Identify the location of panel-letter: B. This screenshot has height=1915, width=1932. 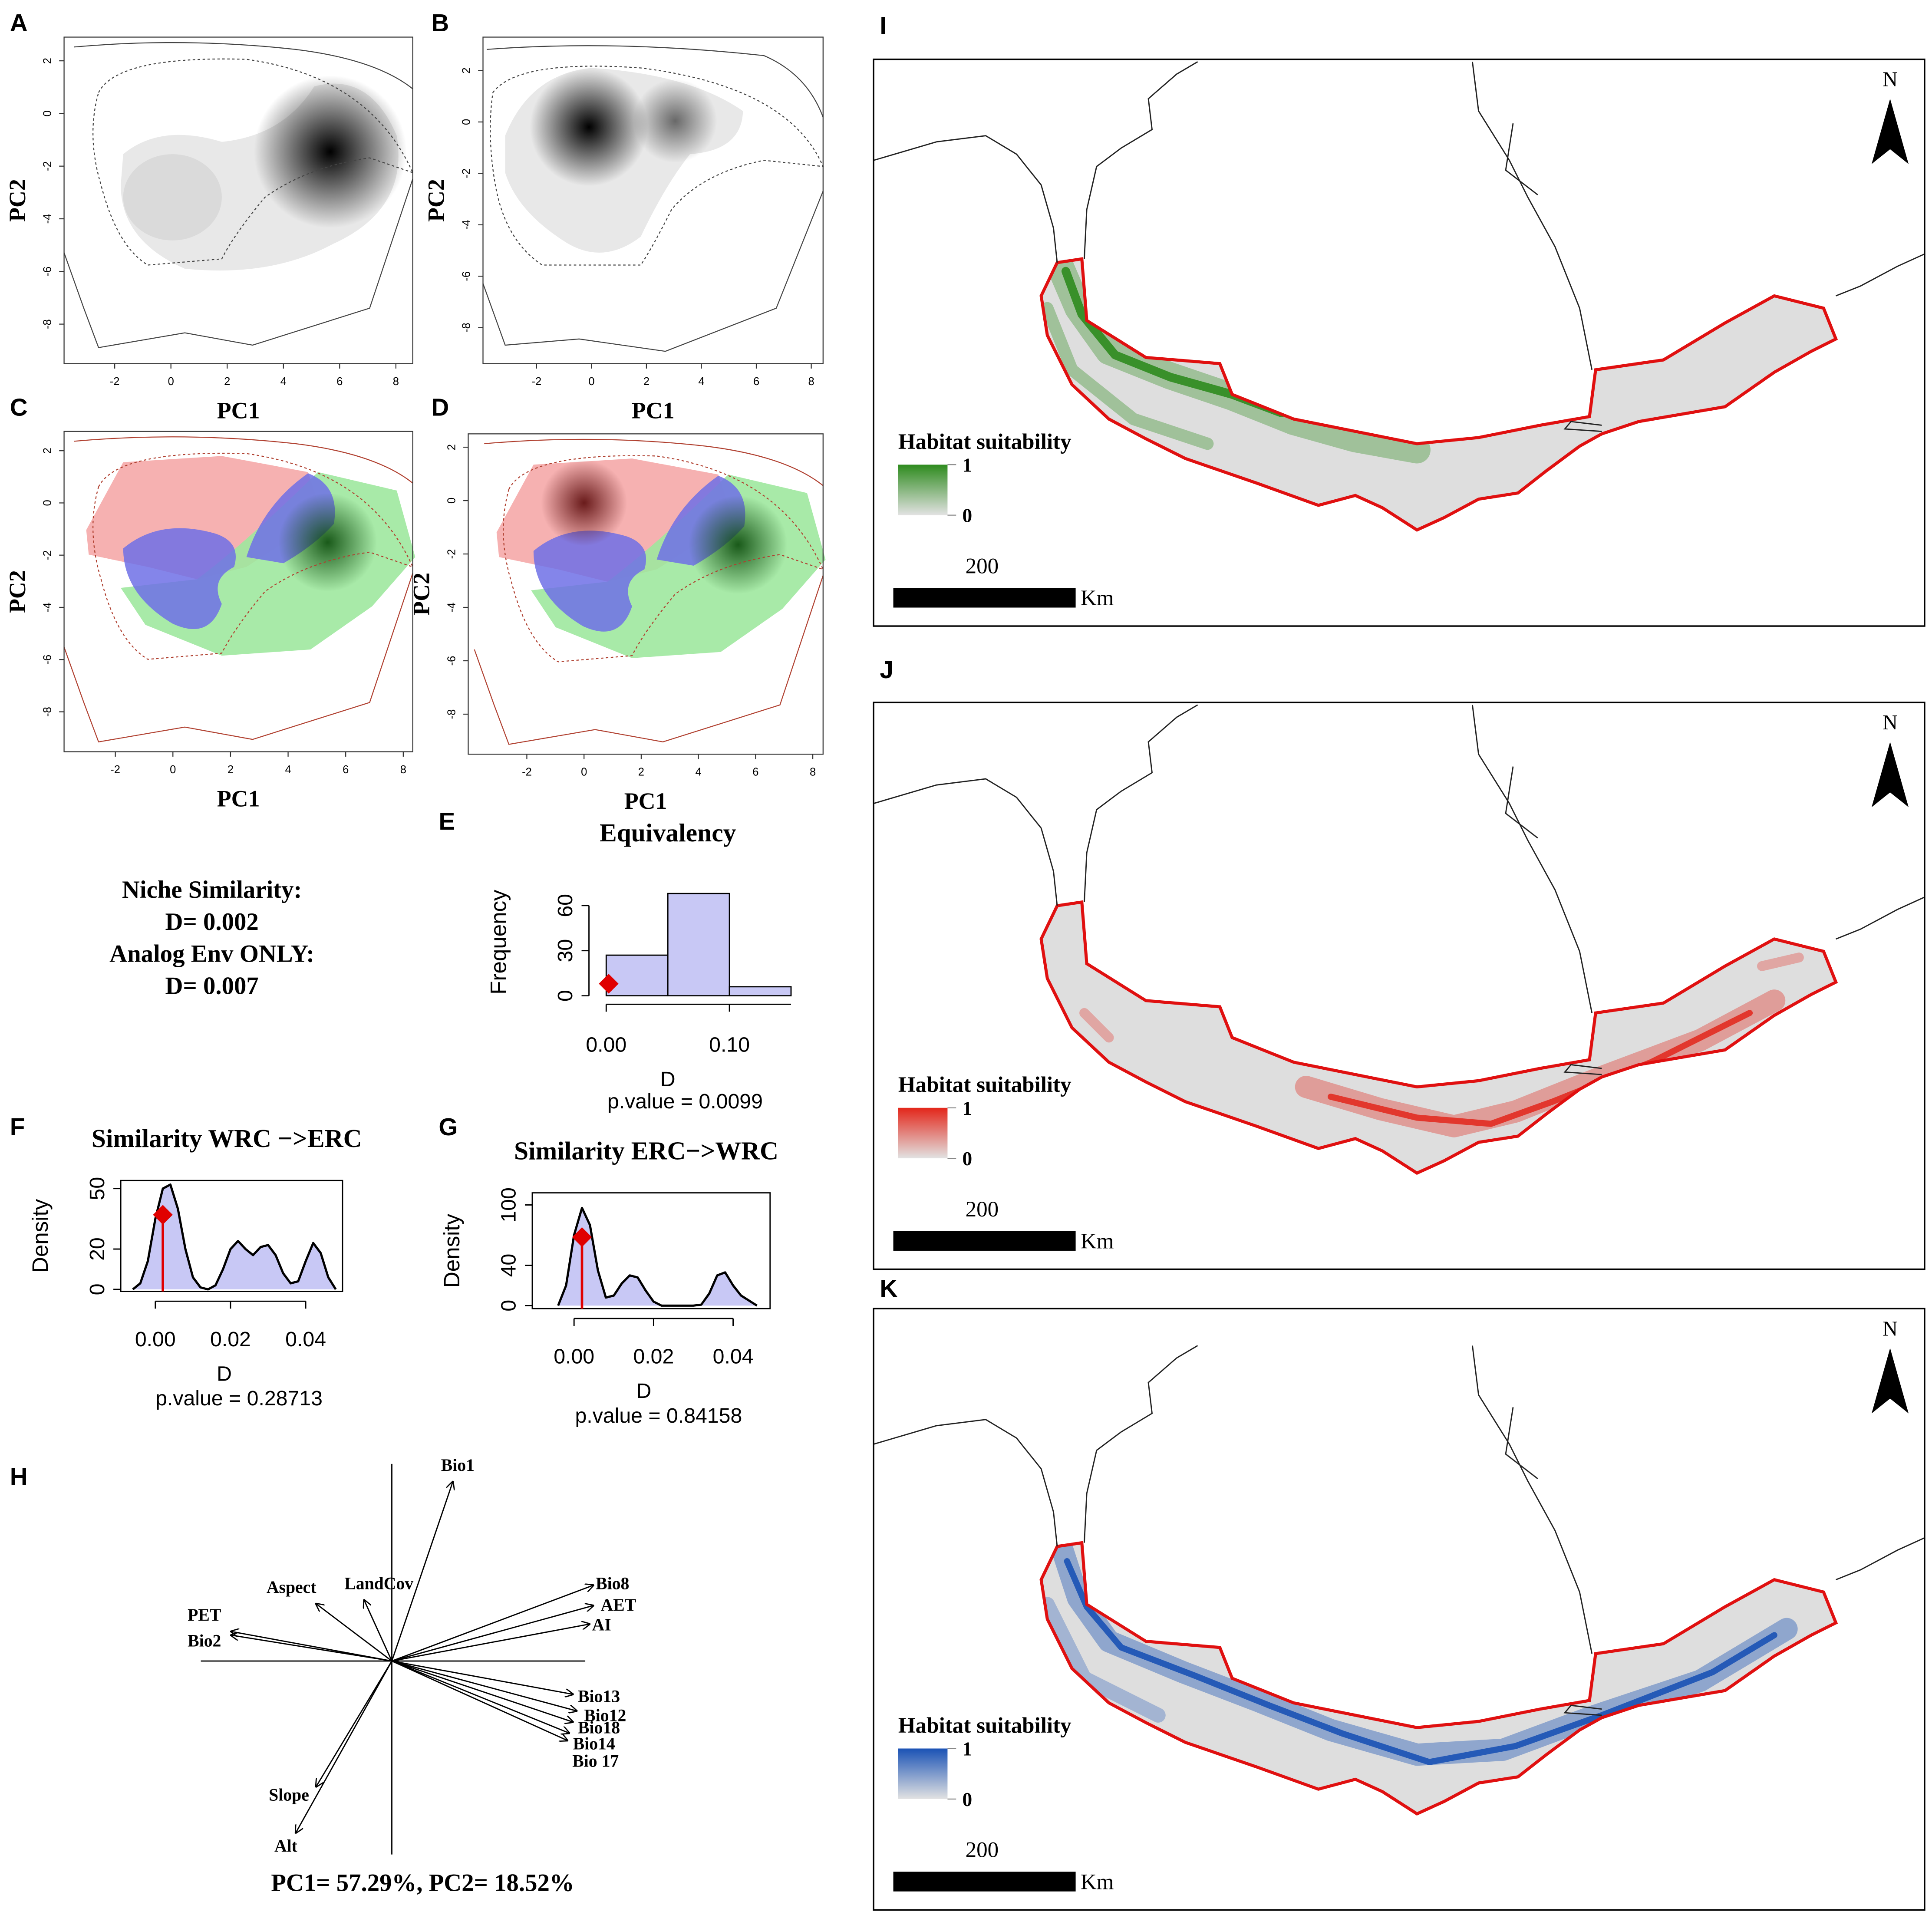
(440, 24).